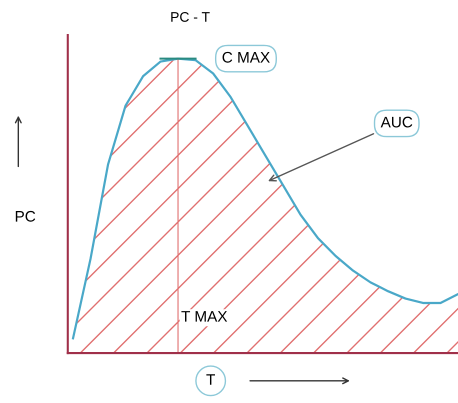  I want to click on annotation: C MAX, so click(246, 57).